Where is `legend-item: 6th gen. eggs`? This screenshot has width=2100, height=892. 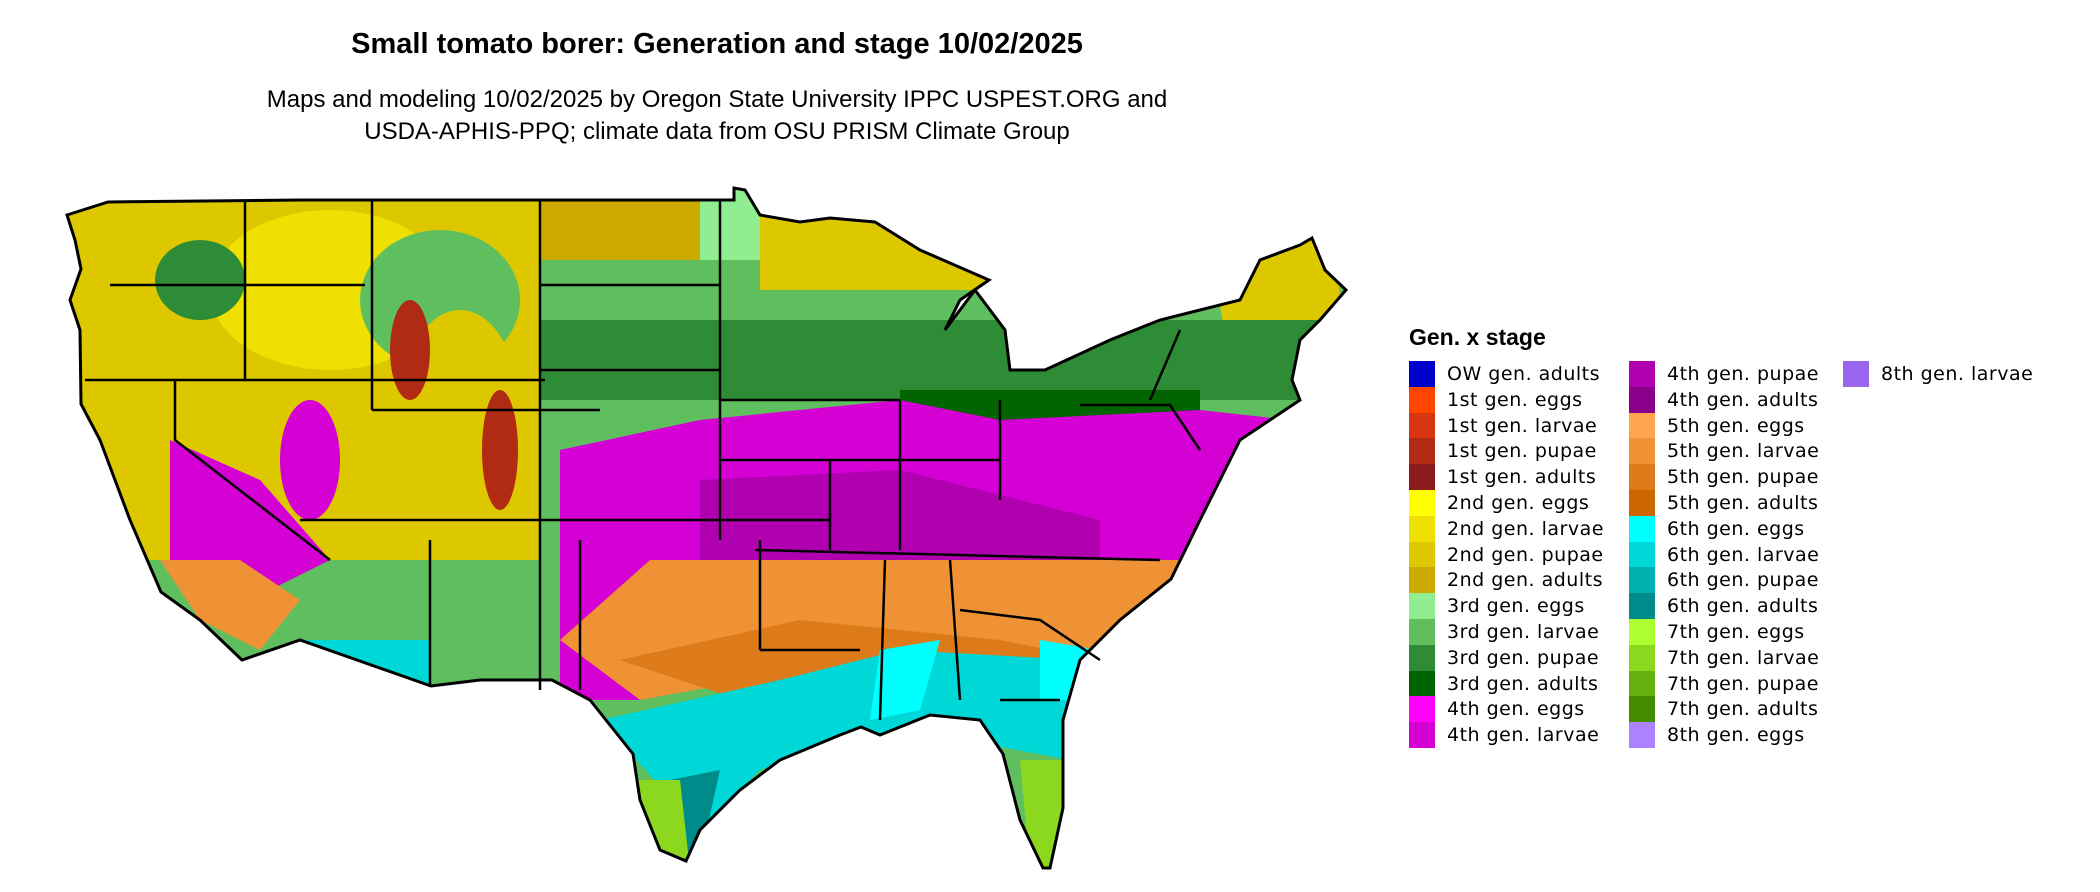
legend-item: 6th gen. eggs is located at coordinates (1717, 528).